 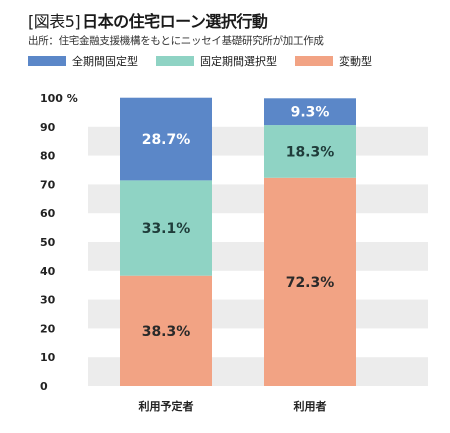 I want to click on data-label: 28.7%, so click(x=166, y=140).